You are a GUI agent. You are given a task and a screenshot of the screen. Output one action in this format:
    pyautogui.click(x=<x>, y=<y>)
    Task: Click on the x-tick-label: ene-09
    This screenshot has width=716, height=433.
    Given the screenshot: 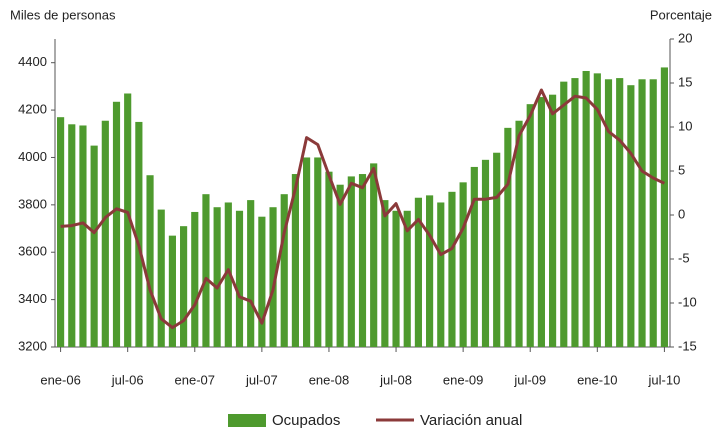 What is the action you would take?
    pyautogui.click(x=463, y=379)
    